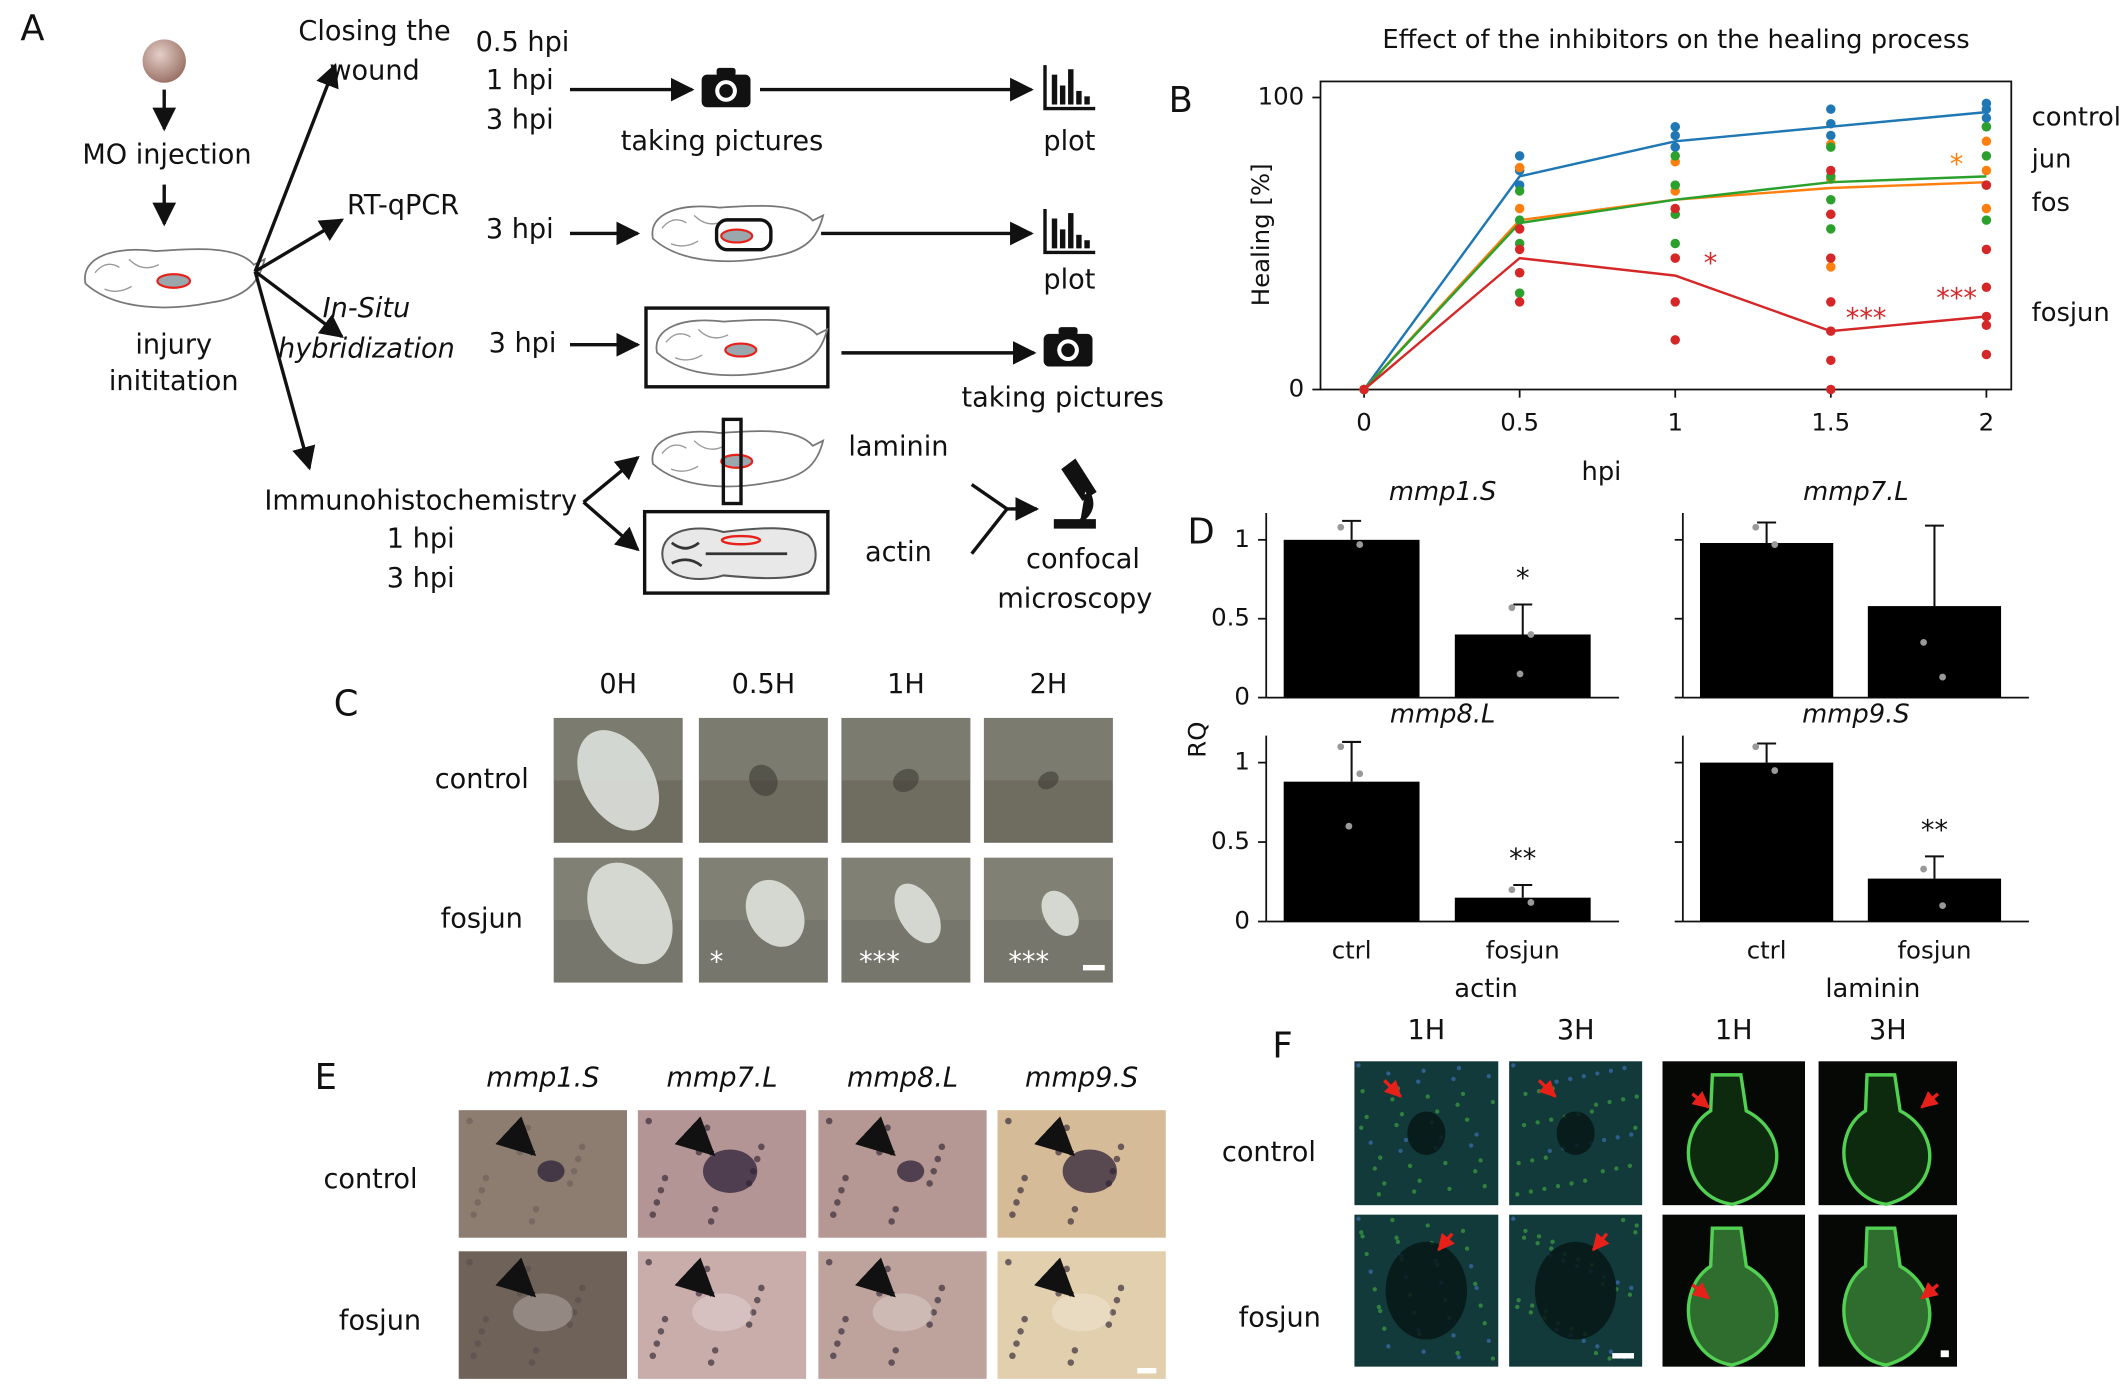 This screenshot has height=1393, width=2128. Describe the element at coordinates (737, 461) in the screenshot. I see `wound-mark` at that location.